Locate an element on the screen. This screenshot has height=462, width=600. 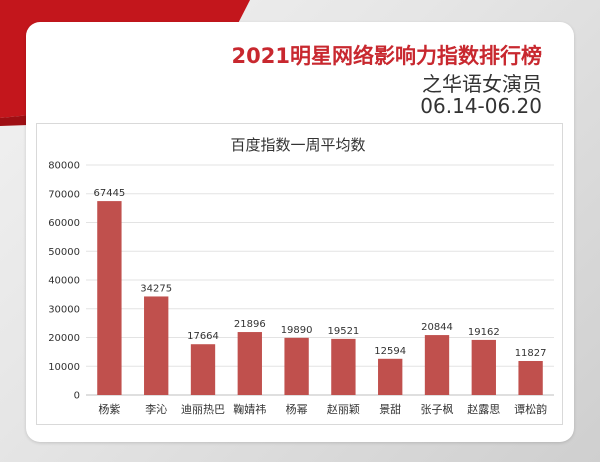
y-tick-label: 50000 is located at coordinates (64, 252).